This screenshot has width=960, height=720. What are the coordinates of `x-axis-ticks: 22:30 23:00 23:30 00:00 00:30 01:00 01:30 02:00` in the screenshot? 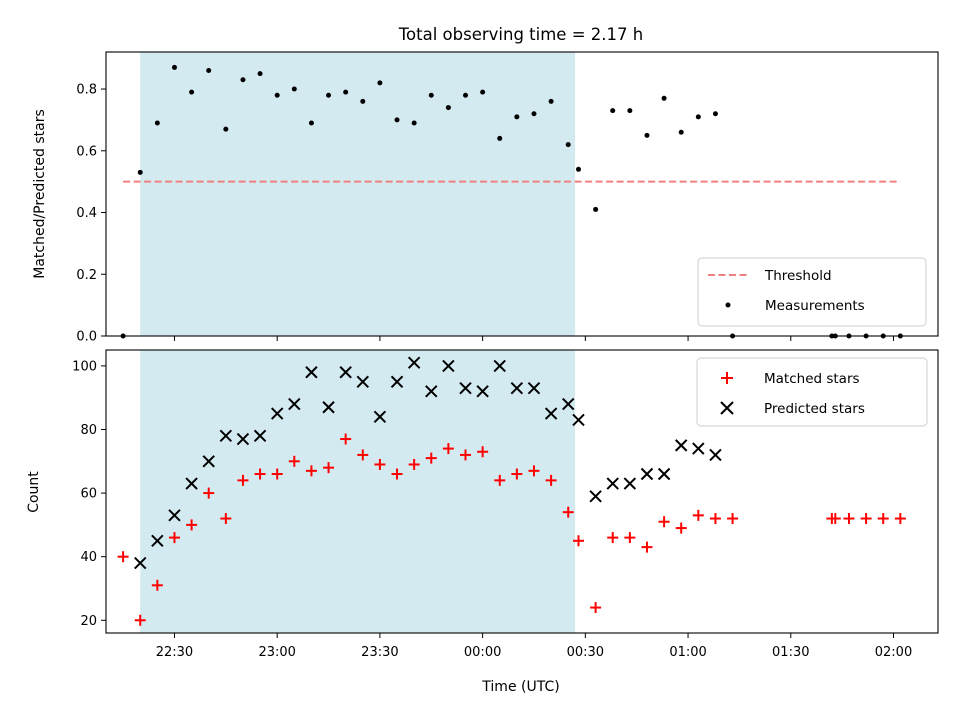 It's located at (534, 646).